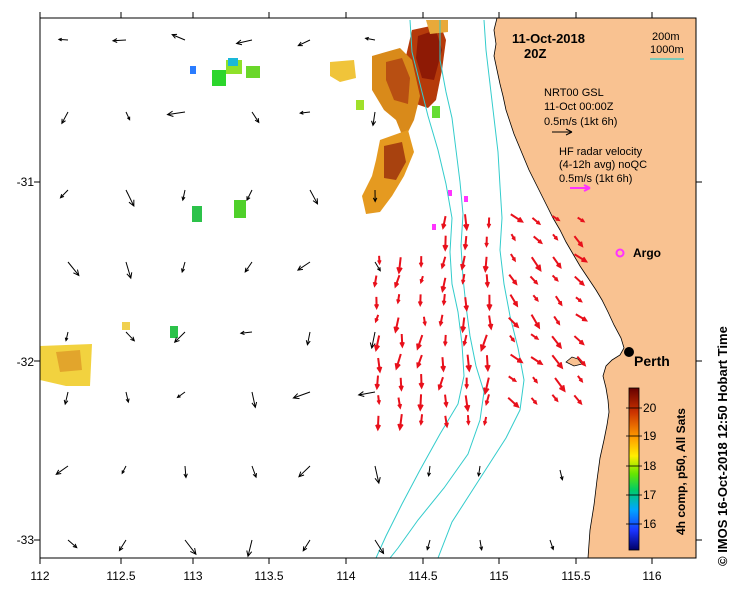  I want to click on isobath-1000m, so click(420, 288).